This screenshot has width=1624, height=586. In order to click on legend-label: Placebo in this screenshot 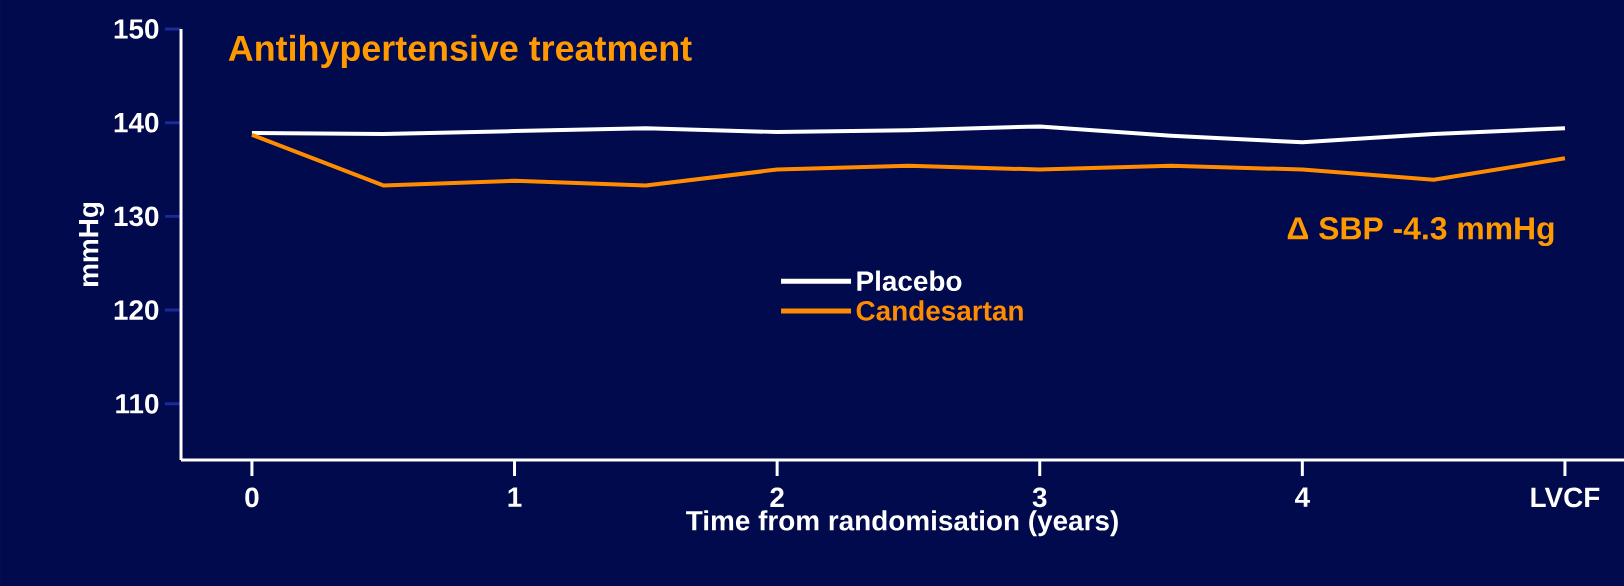, I will do `click(909, 280)`.